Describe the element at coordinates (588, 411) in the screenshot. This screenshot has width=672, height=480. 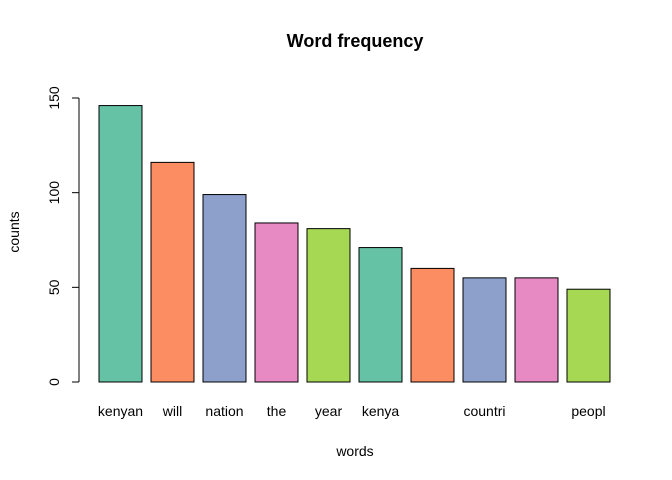
I see `x-tick-label: peopl` at that location.